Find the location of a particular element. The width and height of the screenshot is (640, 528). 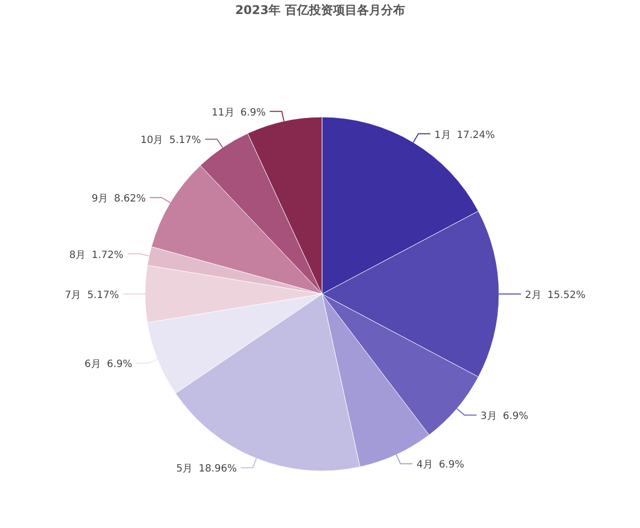

slice-label: 2月 is located at coordinates (533, 295).